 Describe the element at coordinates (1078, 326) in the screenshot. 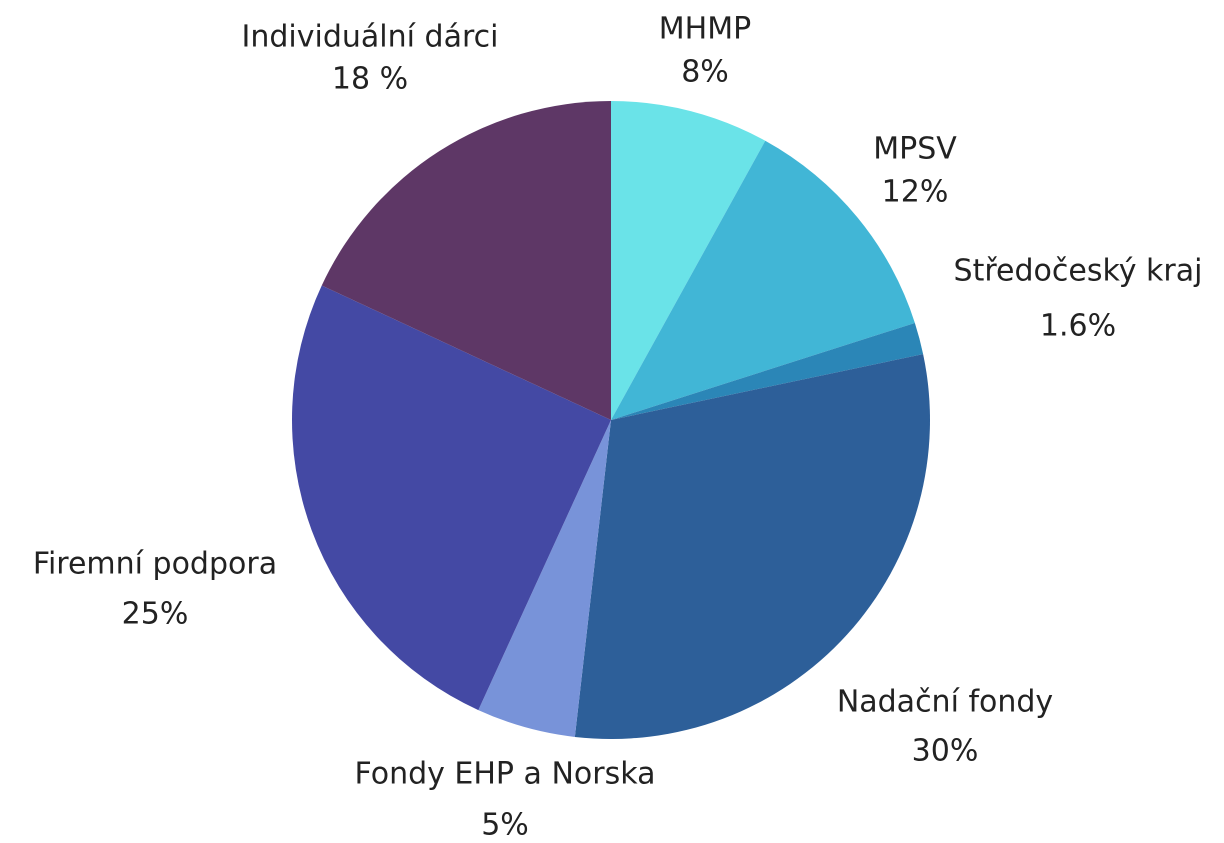

I see `slice-value-label: 1.6%` at that location.